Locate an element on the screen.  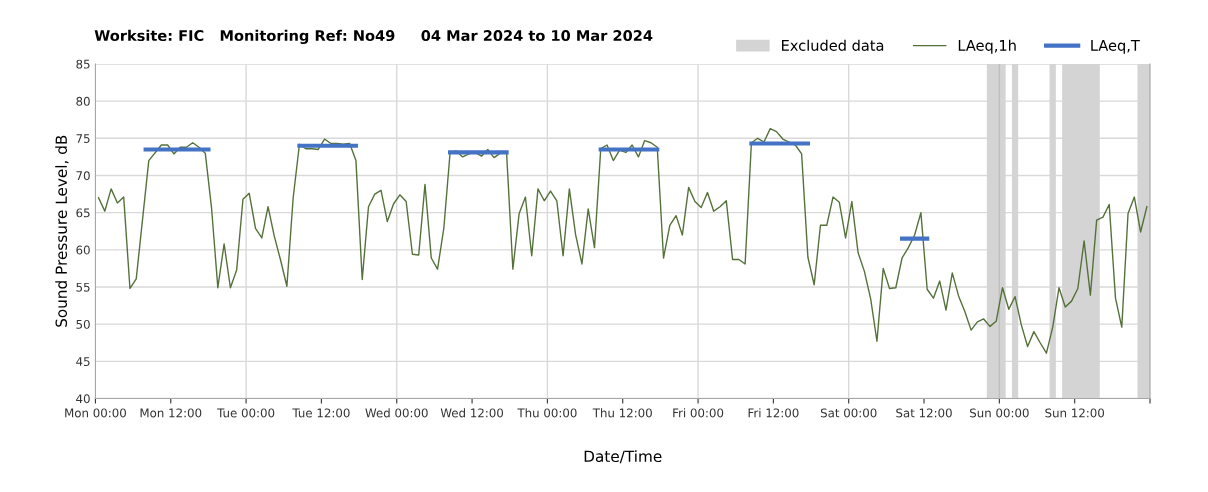
x-tick-label: Wed 12:00 is located at coordinates (472, 413).